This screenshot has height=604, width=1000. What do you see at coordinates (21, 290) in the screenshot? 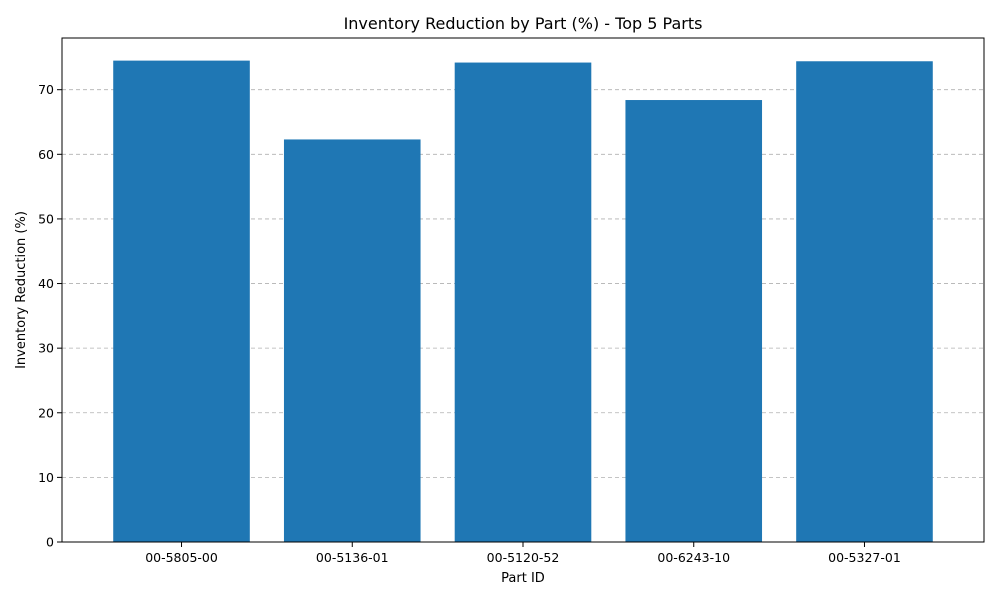
I see `y-axis-label: Inventory Reduction (%)` at bounding box center [21, 290].